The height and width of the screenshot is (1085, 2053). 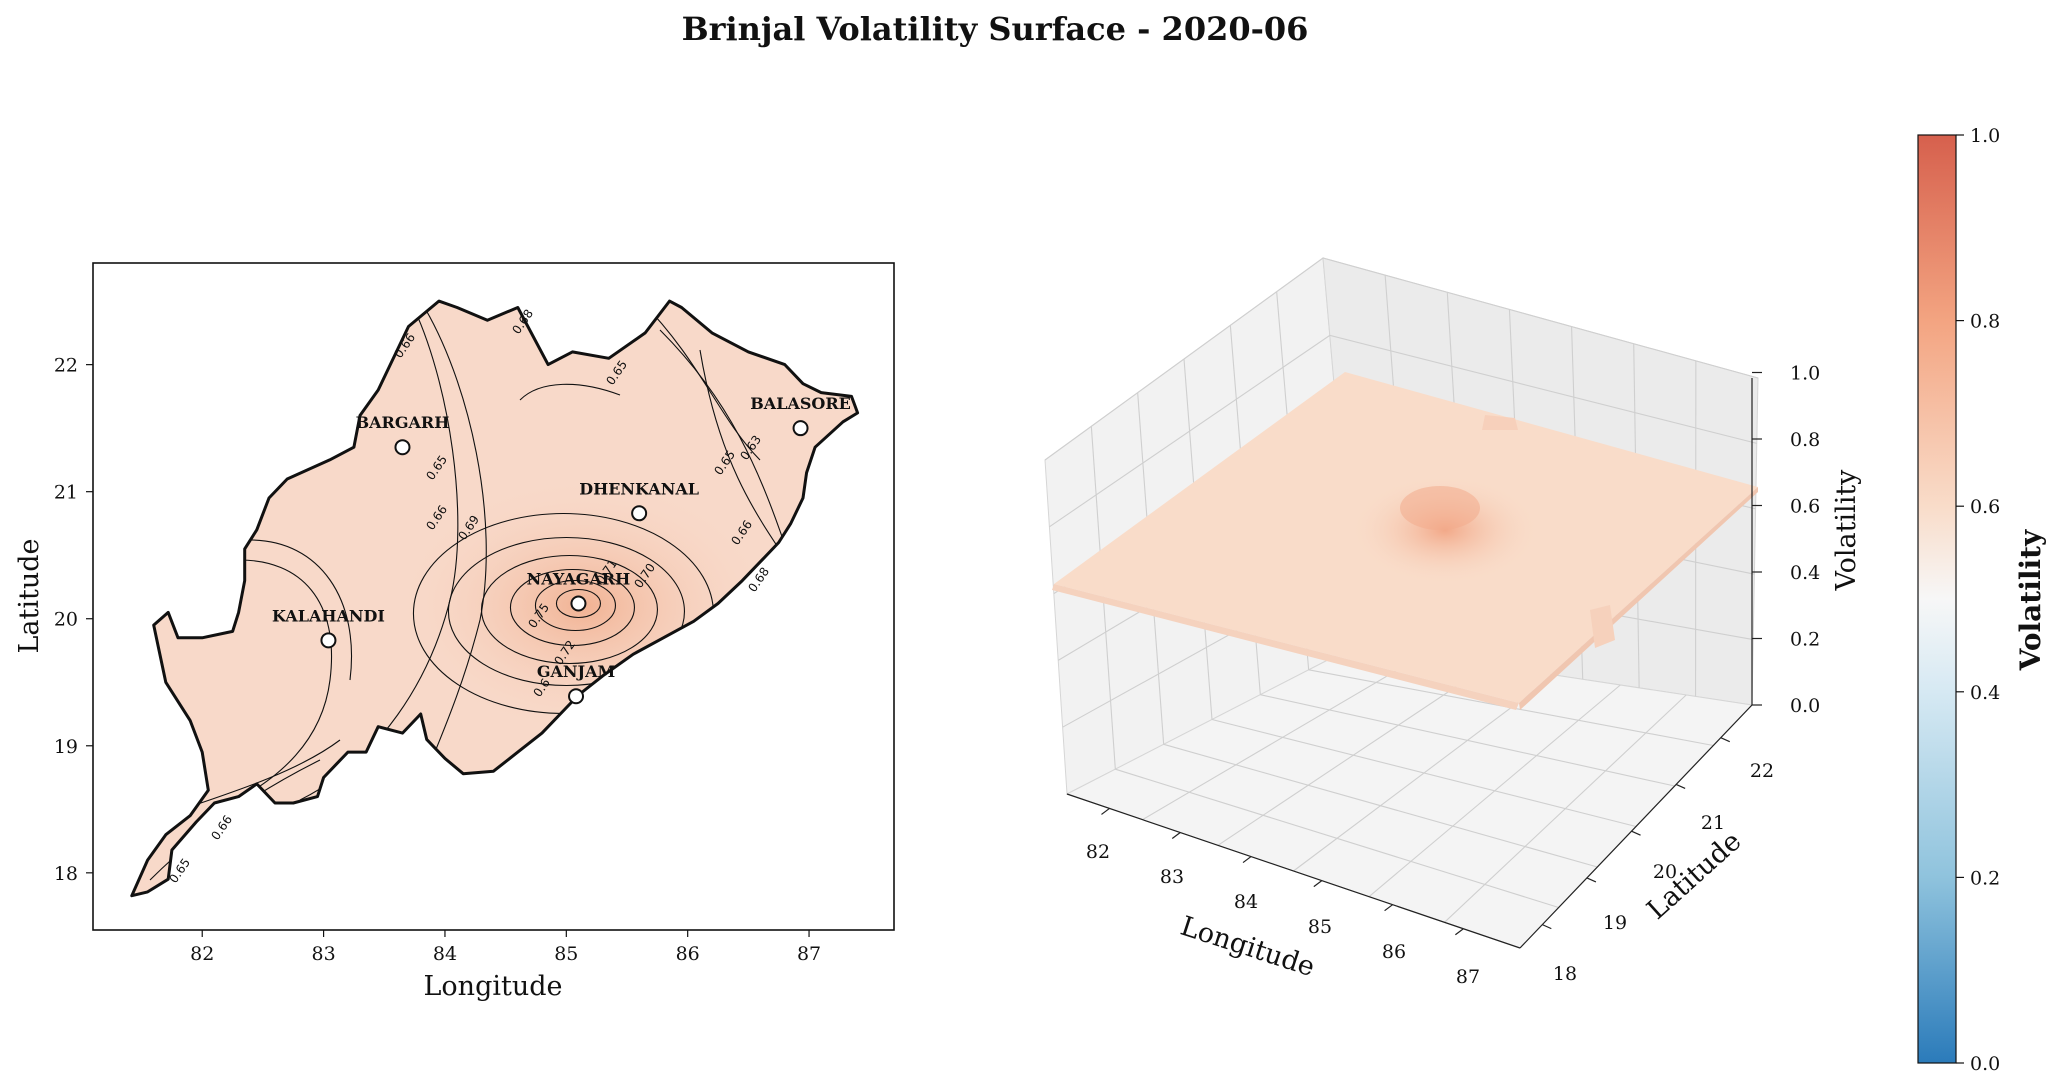 What do you see at coordinates (800, 403) in the screenshot?
I see `city-label: BALASORE` at bounding box center [800, 403].